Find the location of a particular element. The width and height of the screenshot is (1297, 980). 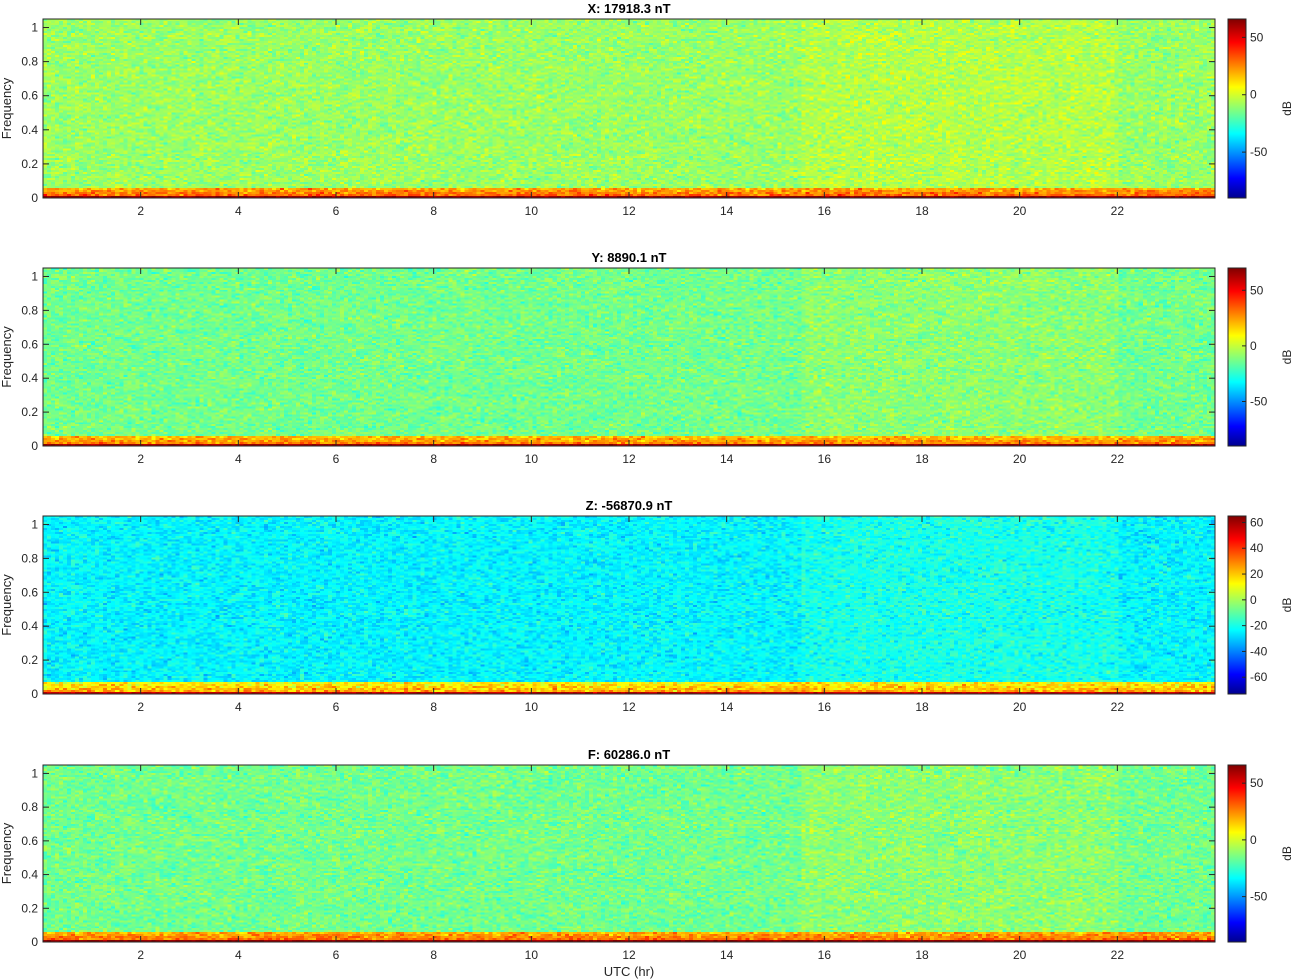

panel-title: Y: 8890.1 nT is located at coordinates (629, 257).